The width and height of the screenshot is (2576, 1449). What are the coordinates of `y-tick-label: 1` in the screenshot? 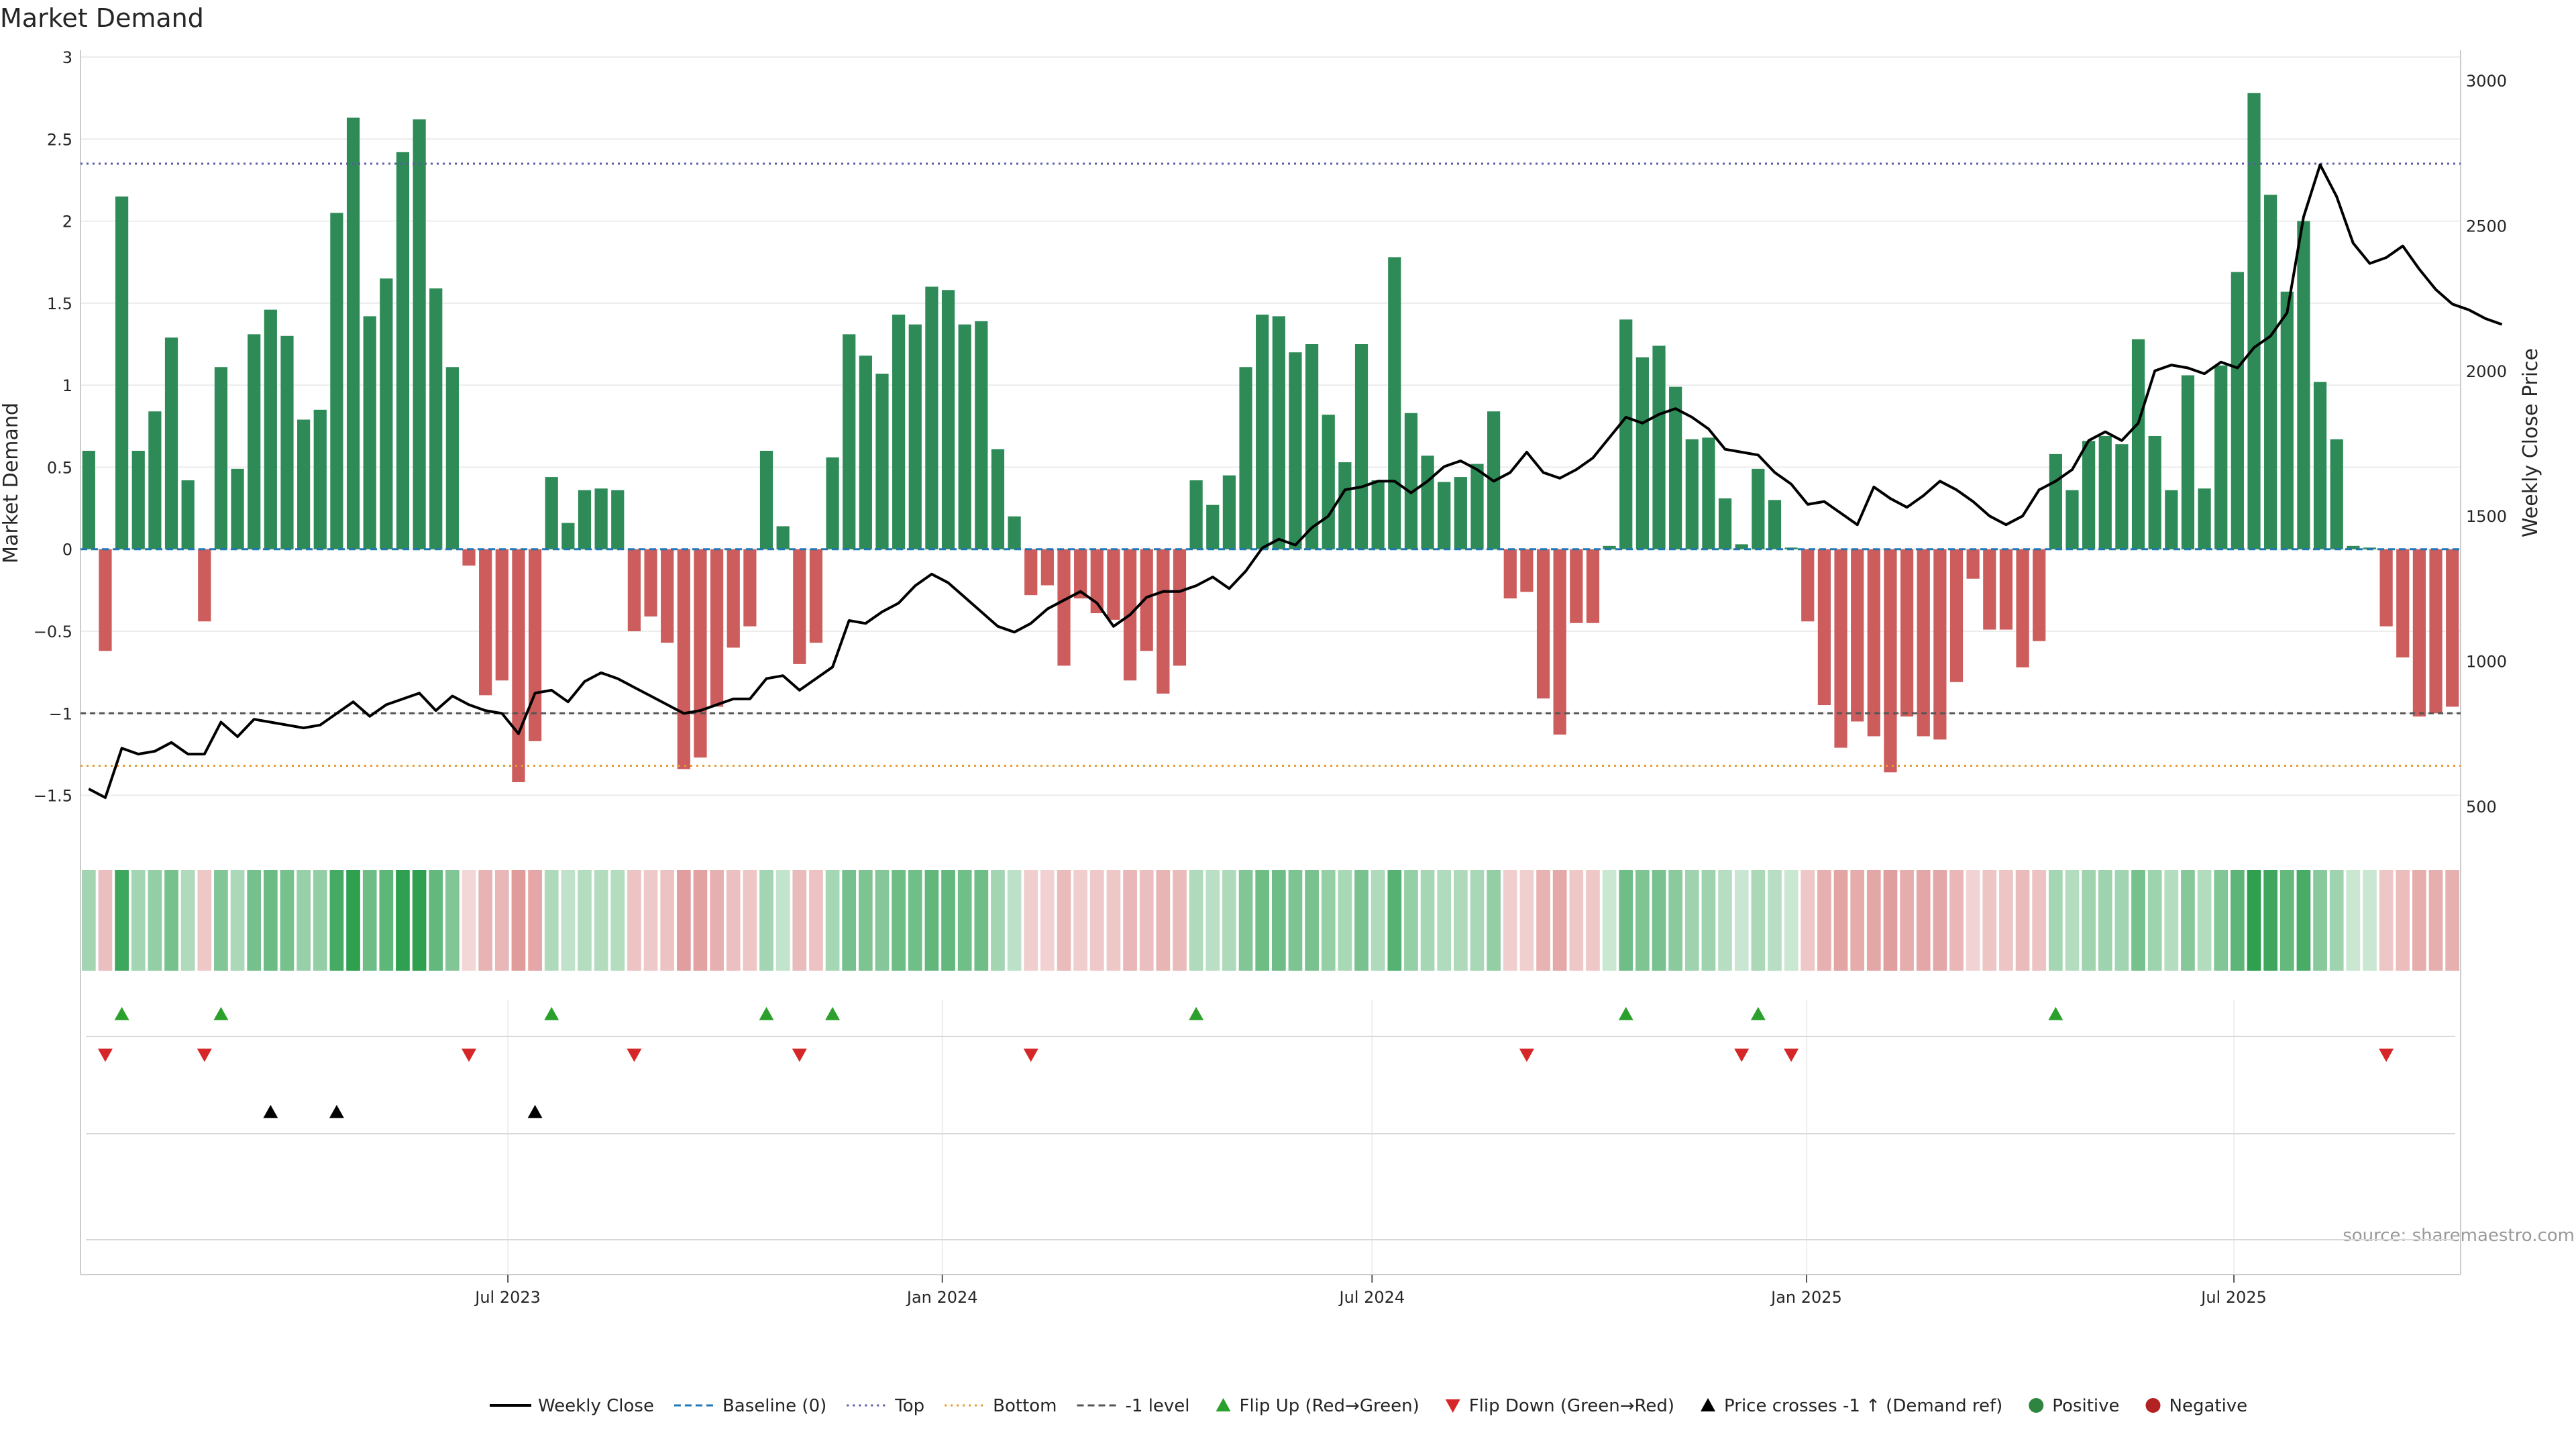 It's located at (67, 385).